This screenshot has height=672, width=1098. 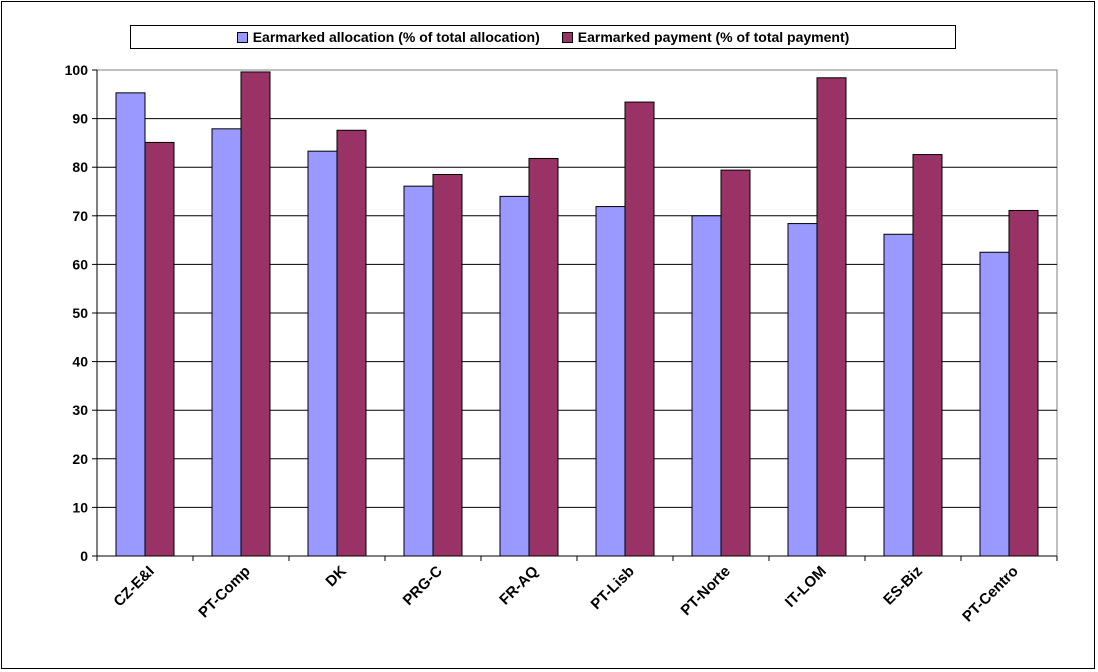 I want to click on x-tick-label: FR-AQ, so click(x=519, y=586).